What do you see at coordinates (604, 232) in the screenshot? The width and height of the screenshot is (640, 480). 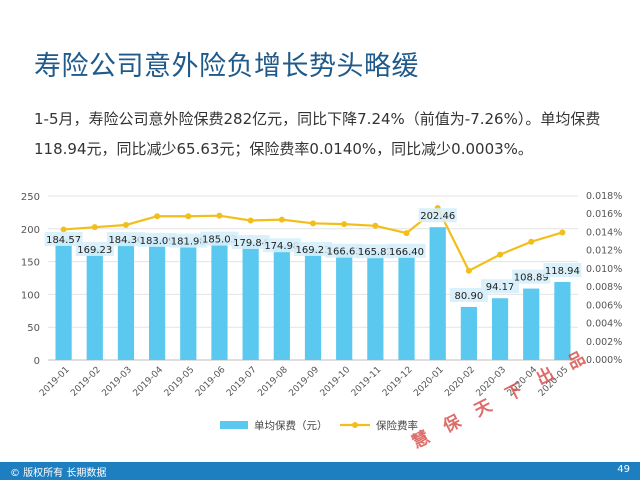 I see `y-right-tick-label: 0.014%` at bounding box center [604, 232].